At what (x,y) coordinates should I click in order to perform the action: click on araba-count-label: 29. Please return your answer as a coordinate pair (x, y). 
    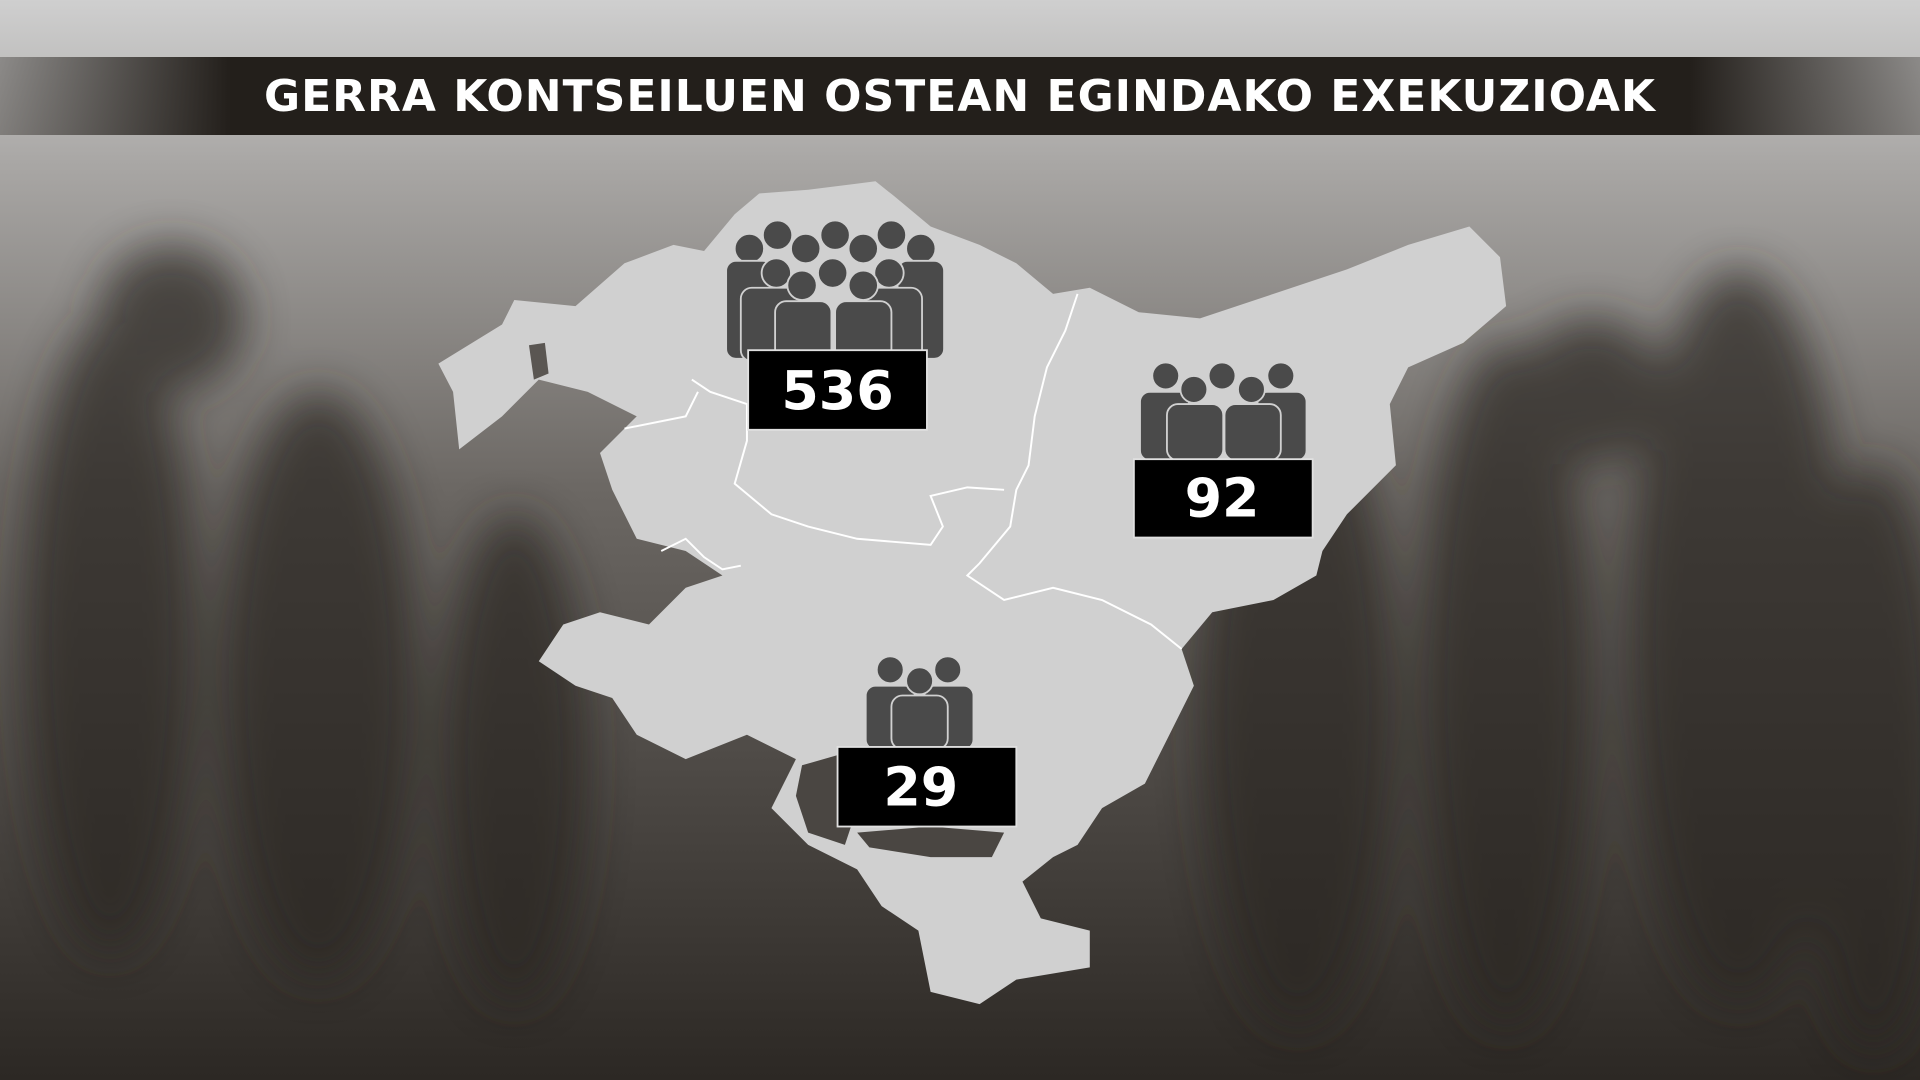
    Looking at the image, I should click on (927, 787).